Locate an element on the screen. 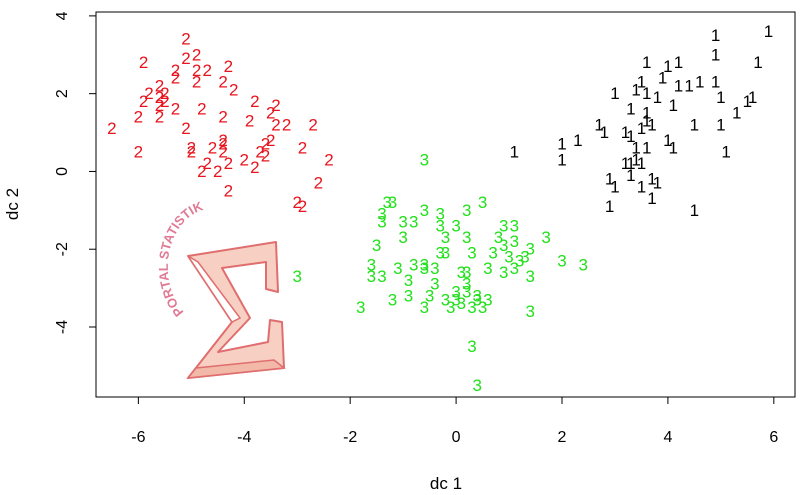  portal-statistik-logo: PORTAL STATISTIK is located at coordinates (221, 288).